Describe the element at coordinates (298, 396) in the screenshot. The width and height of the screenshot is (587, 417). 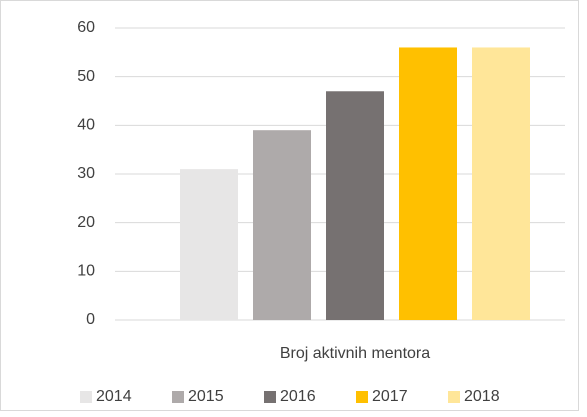
I see `legend-label: 2016` at that location.